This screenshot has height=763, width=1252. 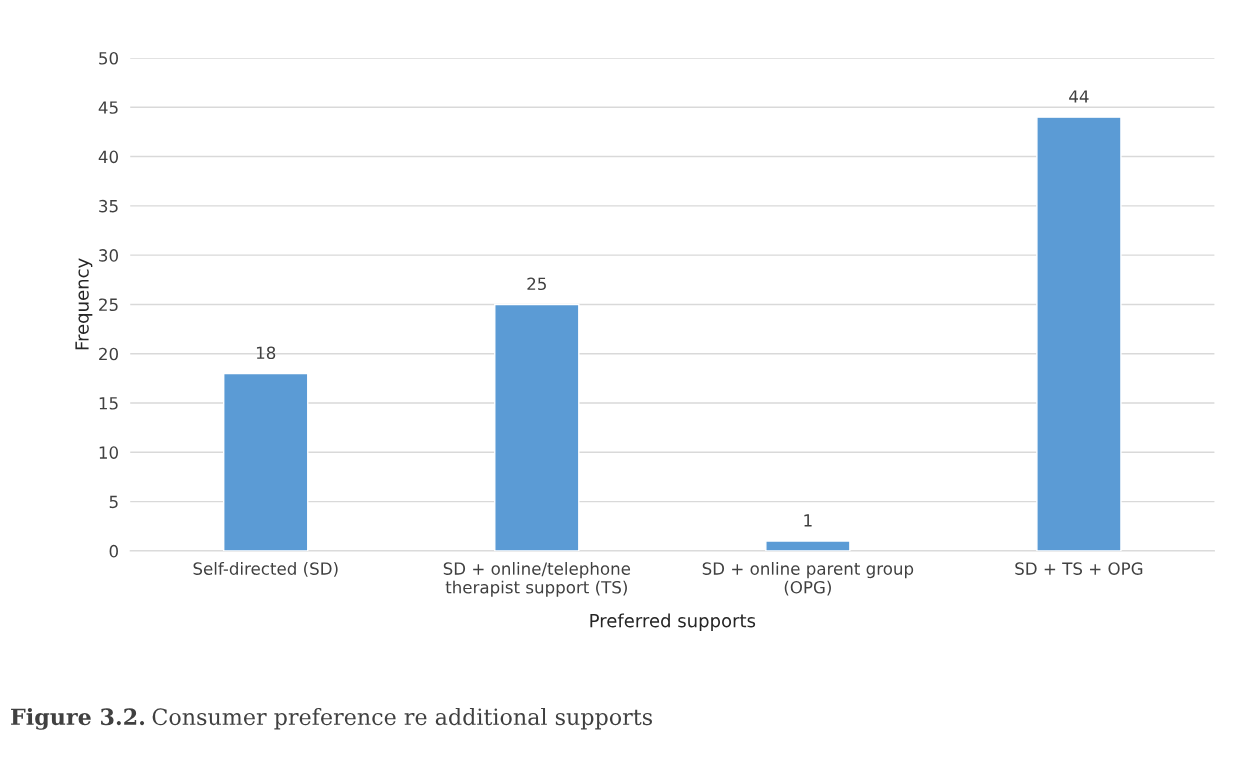 I want to click on y-tick-label: 20, so click(x=108, y=354).